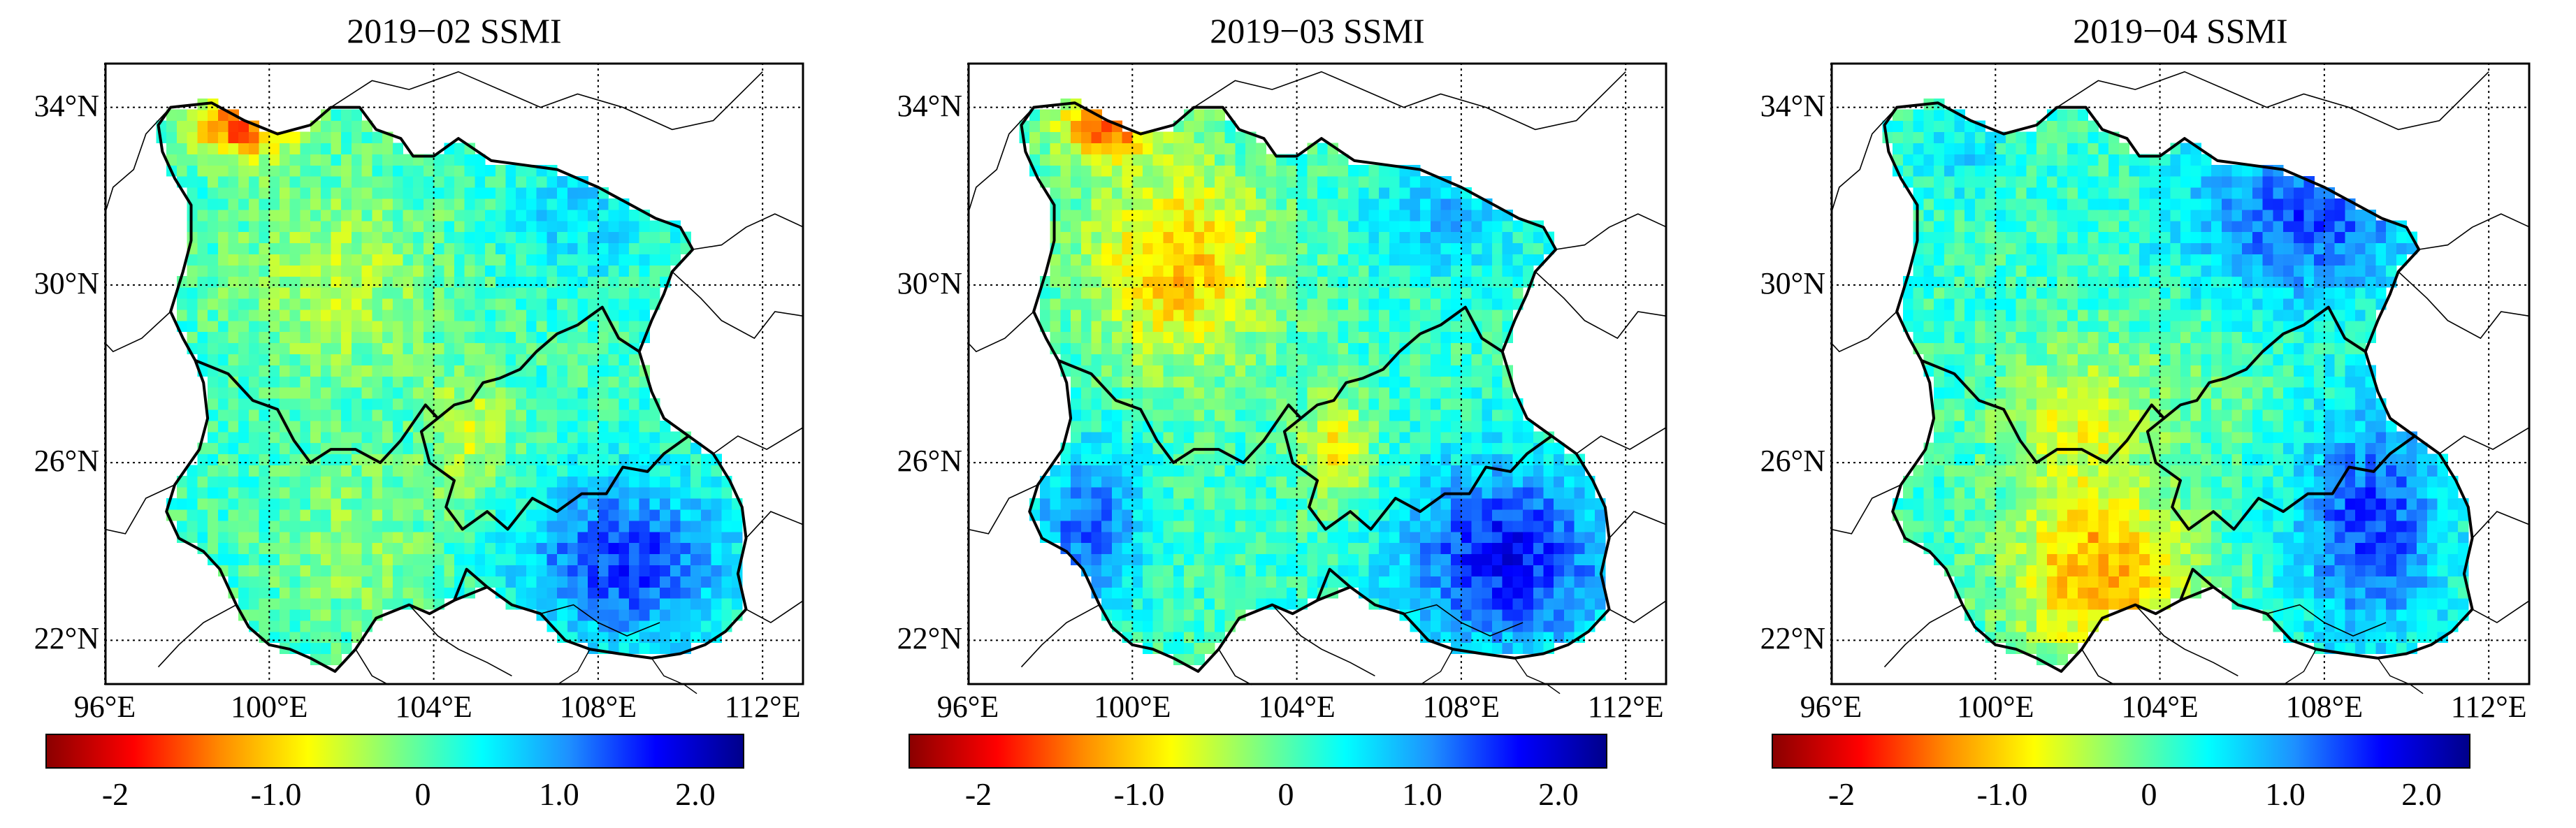 This screenshot has height=828, width=2576. What do you see at coordinates (1317, 30) in the screenshot?
I see `panel-title: 2019−03 SSMI` at bounding box center [1317, 30].